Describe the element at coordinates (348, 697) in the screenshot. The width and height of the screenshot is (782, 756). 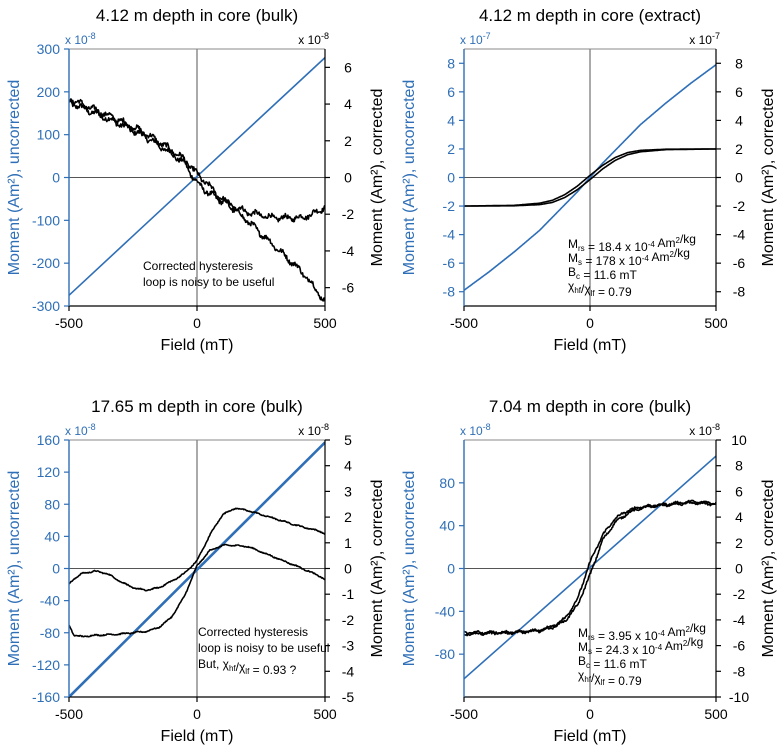
I see `right-tick-label: -5` at that location.